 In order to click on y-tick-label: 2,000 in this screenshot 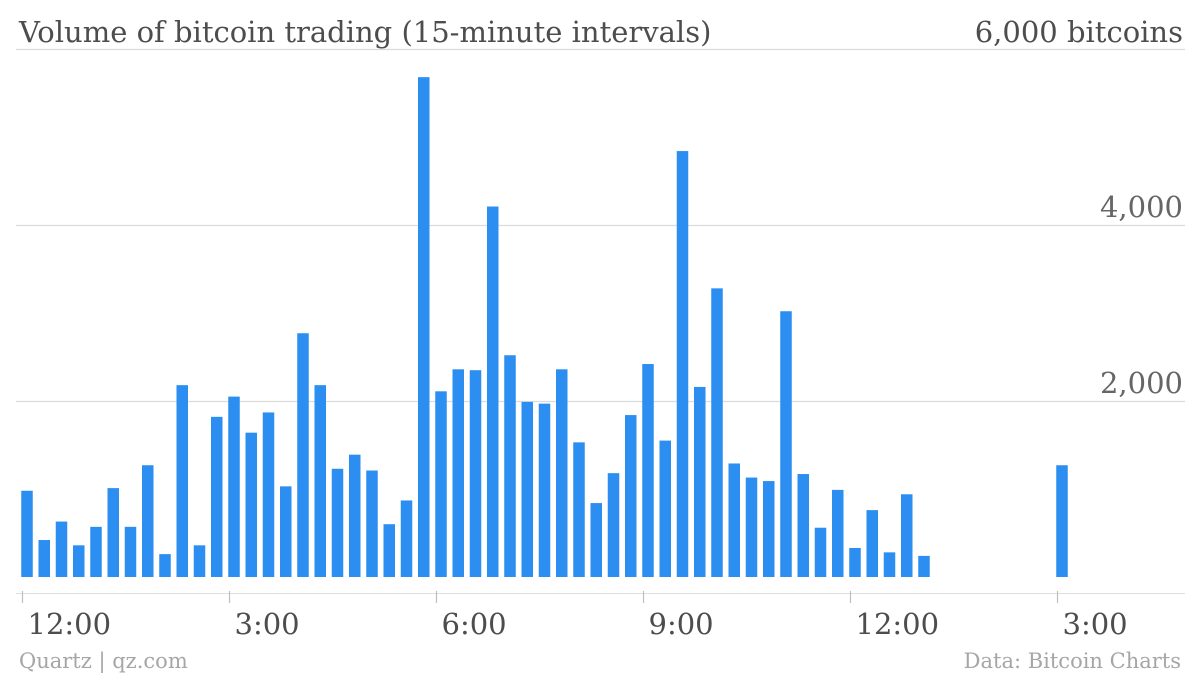, I will do `click(1141, 383)`.